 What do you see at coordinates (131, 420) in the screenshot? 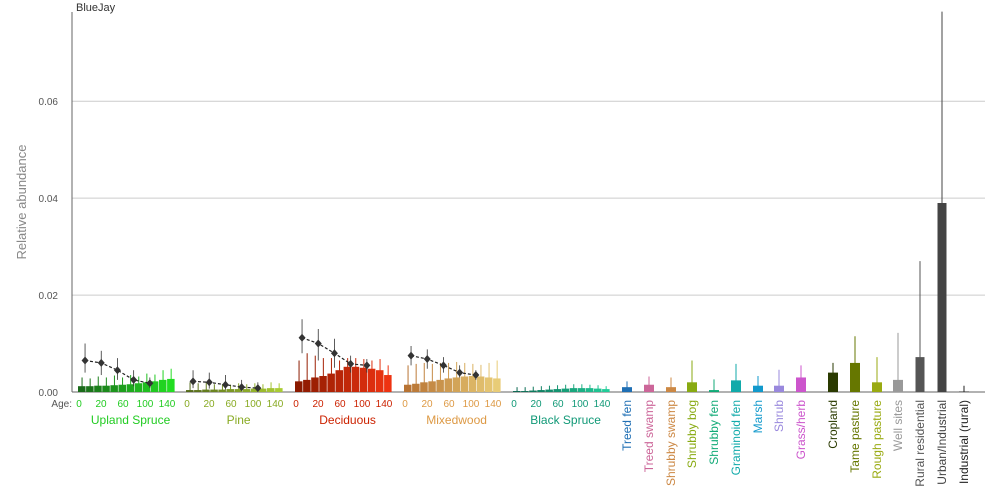
I see `group-label: Upland Spruce` at bounding box center [131, 420].